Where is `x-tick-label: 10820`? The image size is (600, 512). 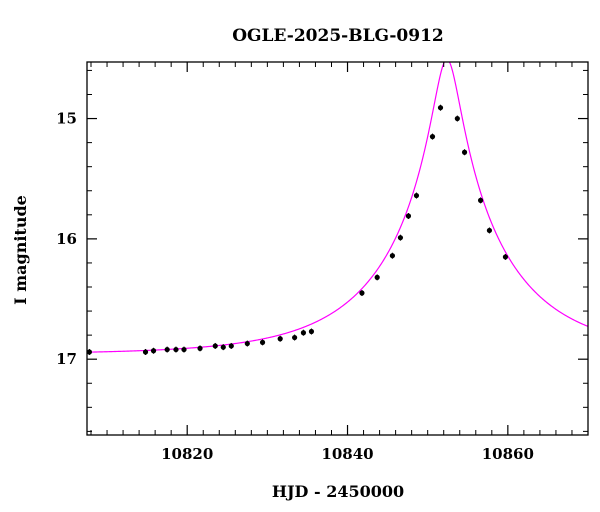 x-tick-label: 10820 is located at coordinates (187, 454).